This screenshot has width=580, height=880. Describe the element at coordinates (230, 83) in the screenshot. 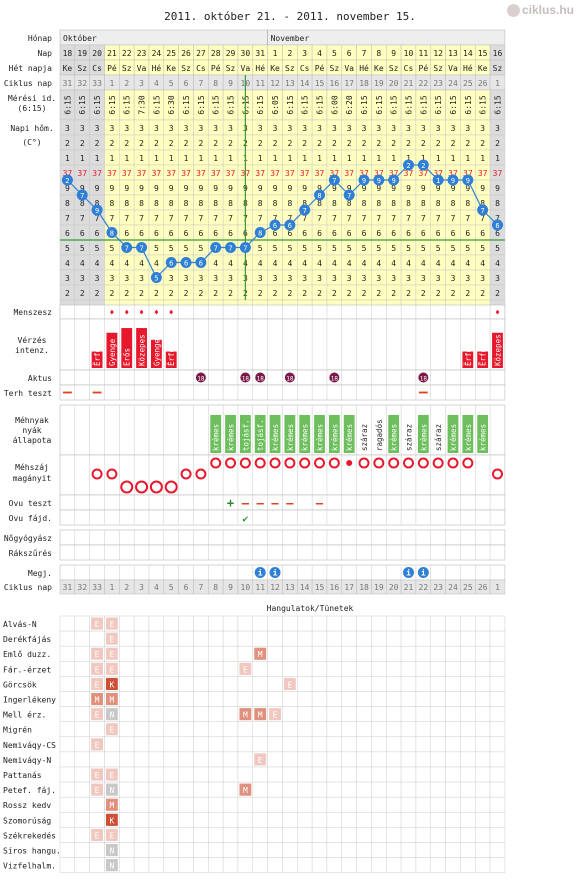

I see `cycle-day-value: 9` at that location.